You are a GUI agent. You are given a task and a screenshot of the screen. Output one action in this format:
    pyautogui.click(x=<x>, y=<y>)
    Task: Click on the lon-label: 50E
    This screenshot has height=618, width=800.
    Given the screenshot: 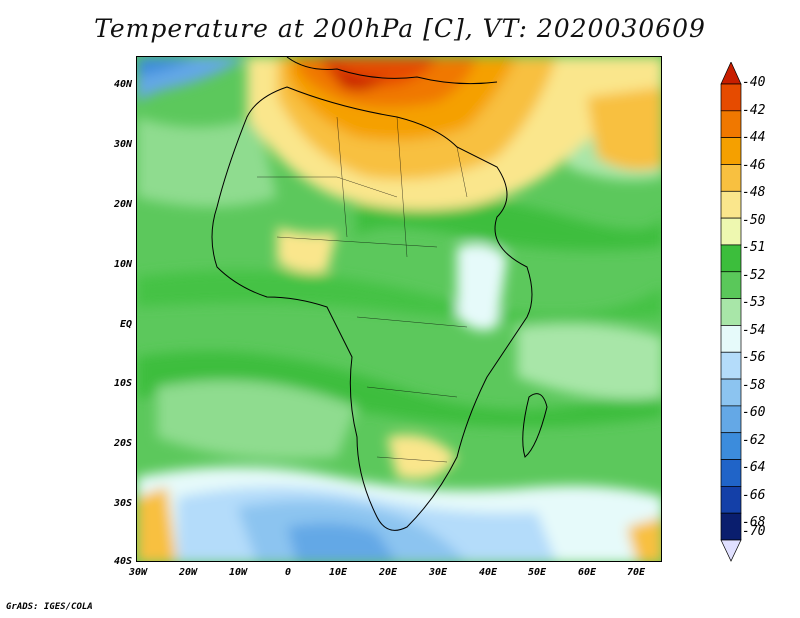 What is the action you would take?
    pyautogui.click(x=537, y=572)
    